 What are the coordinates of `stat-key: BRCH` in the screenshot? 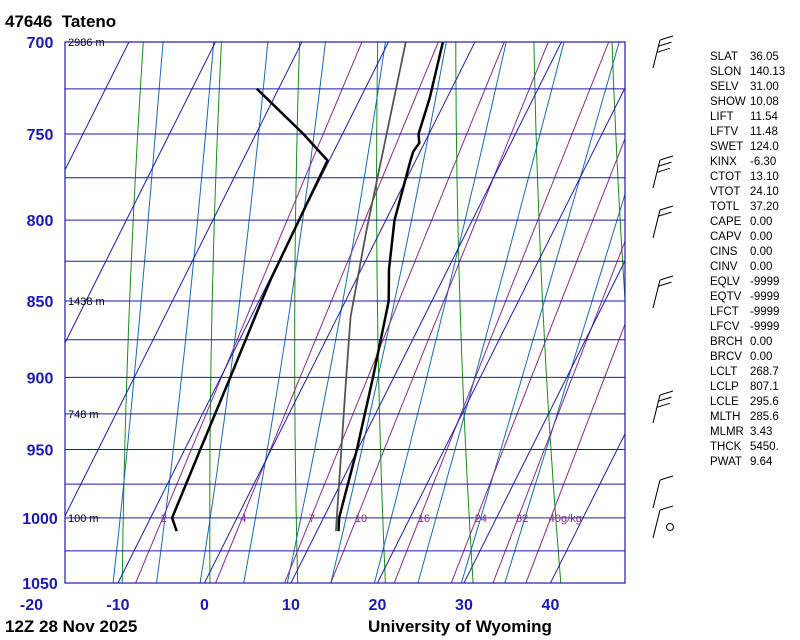 It's located at (726, 342).